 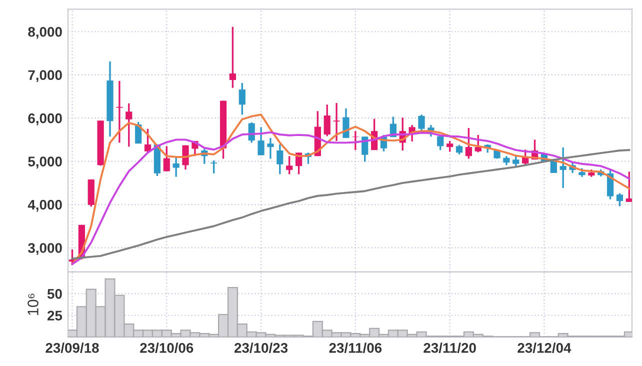 What do you see at coordinates (45, 162) in the screenshot?
I see `y-tick-label: 5,000` at bounding box center [45, 162].